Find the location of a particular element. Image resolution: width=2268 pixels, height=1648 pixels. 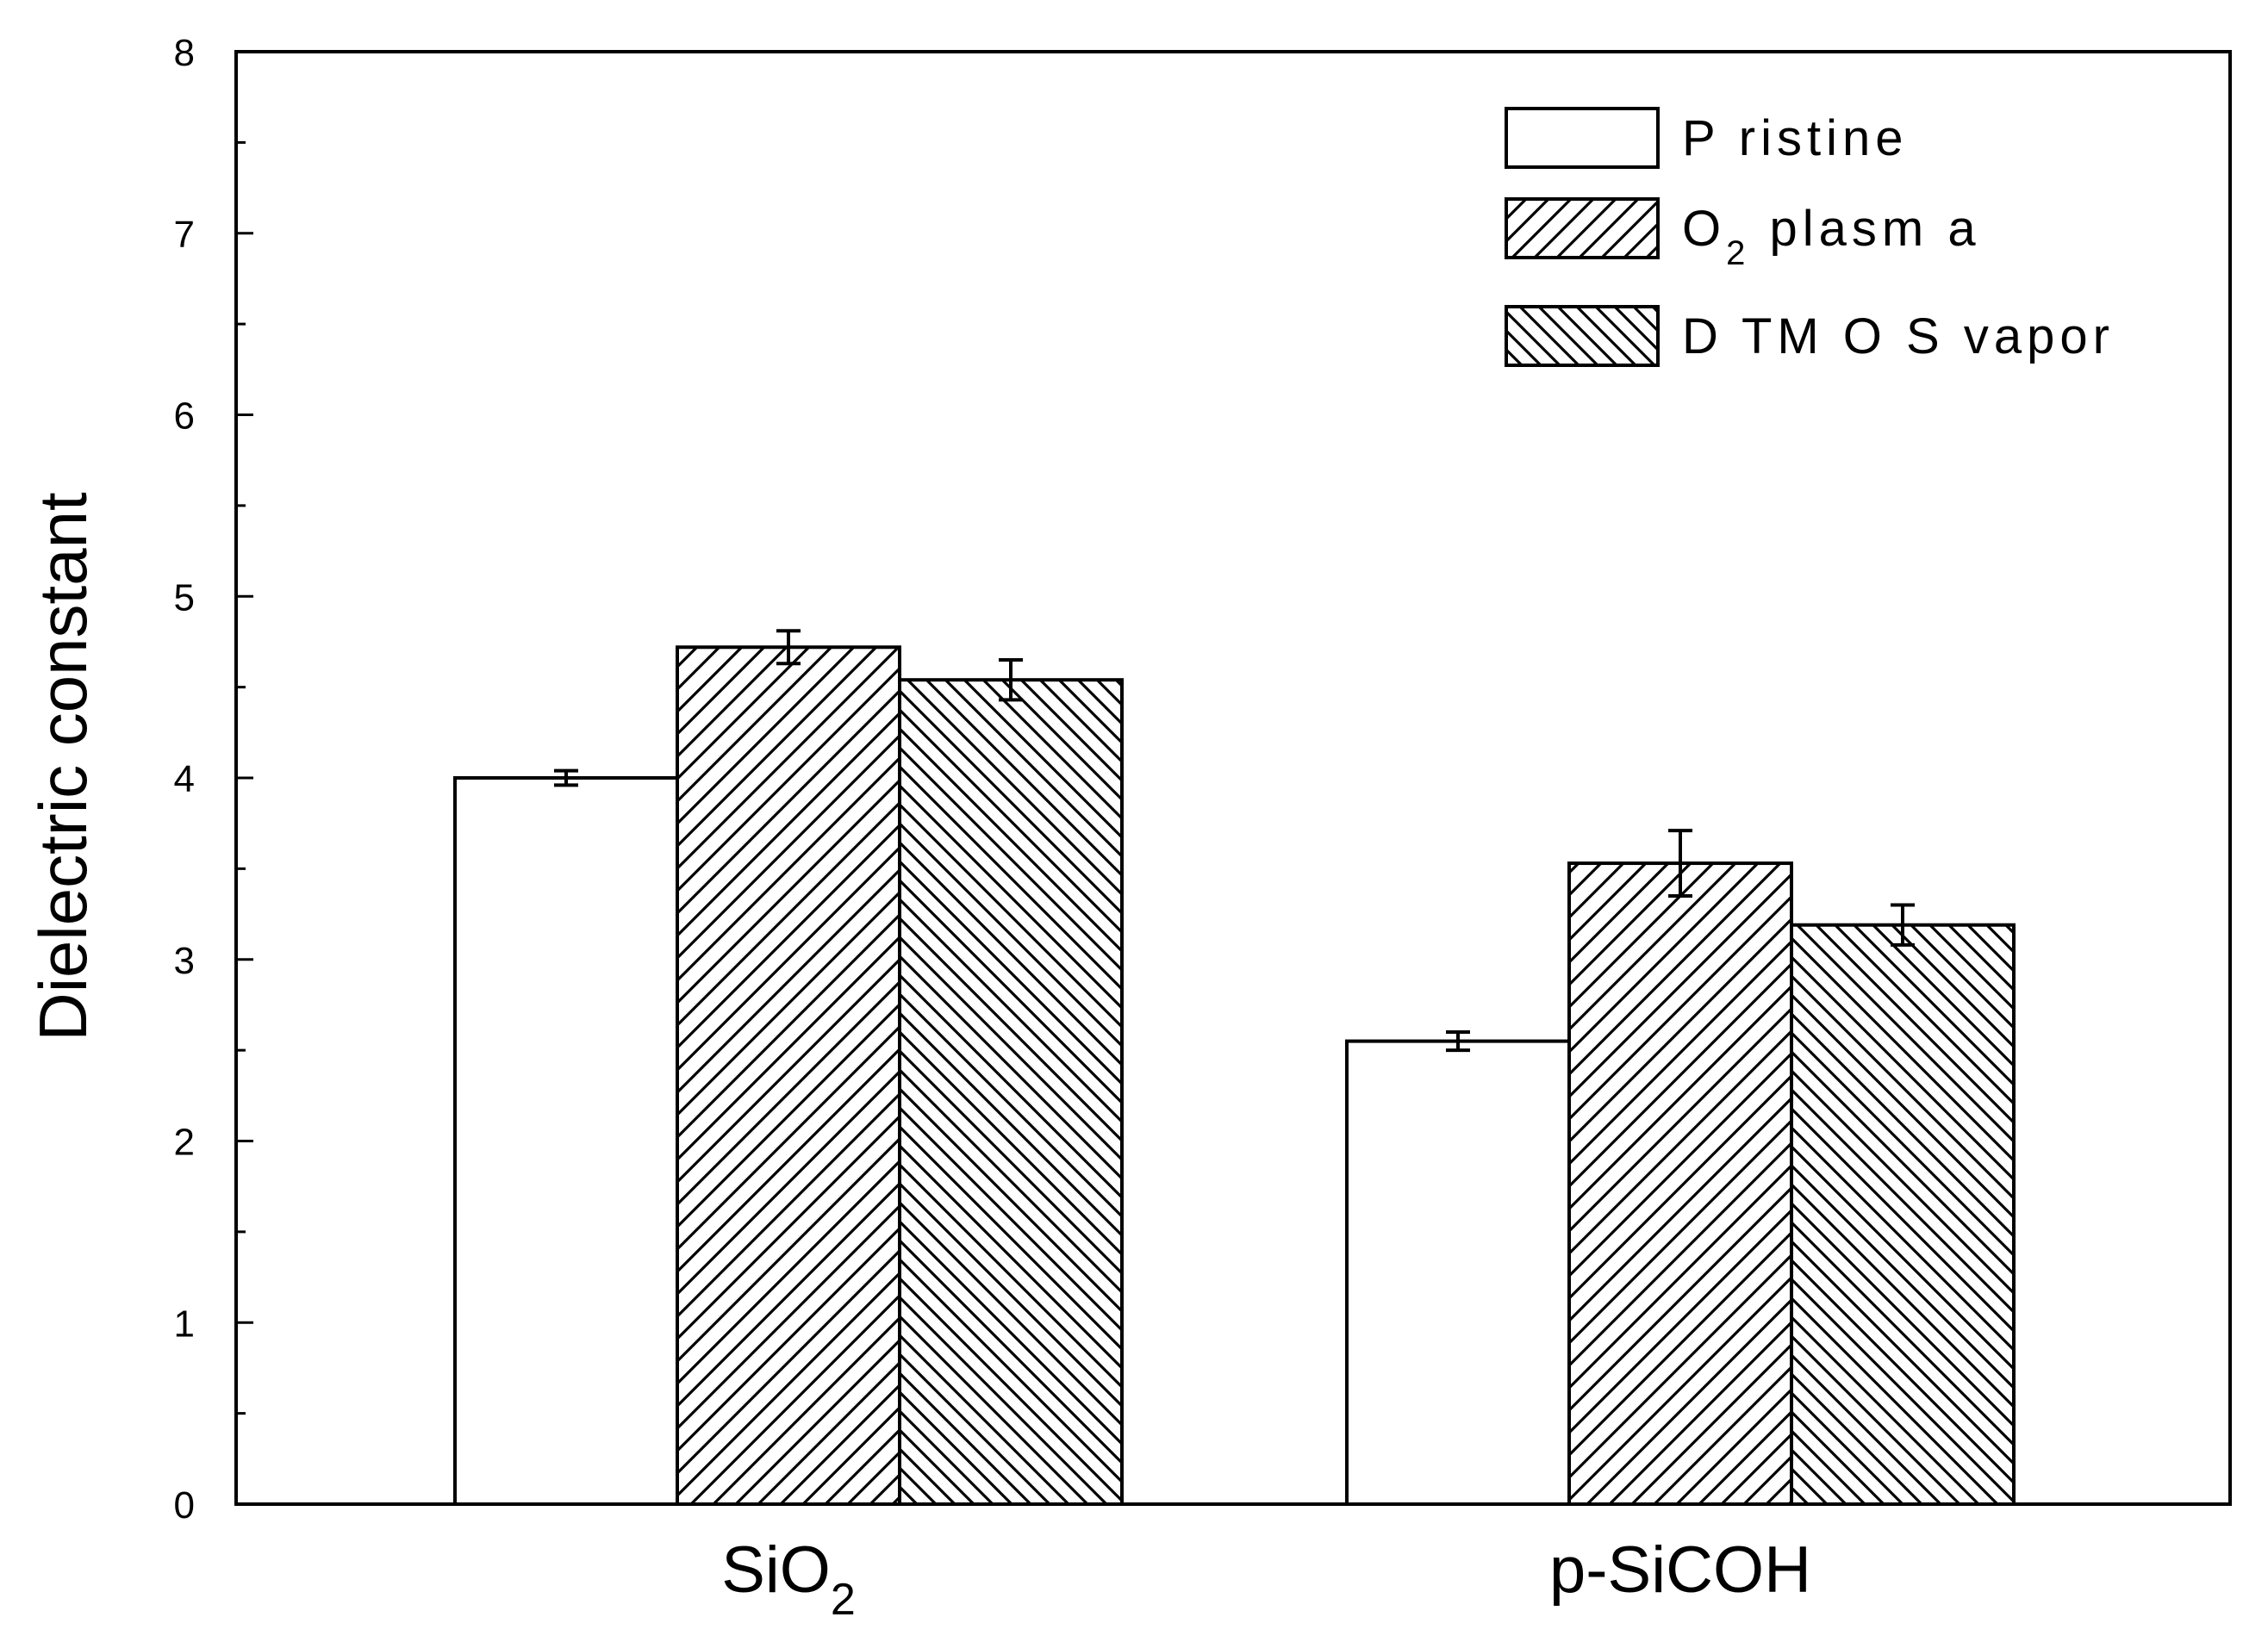

legend-item-pristine: P ristine is located at coordinates (1706, 138).